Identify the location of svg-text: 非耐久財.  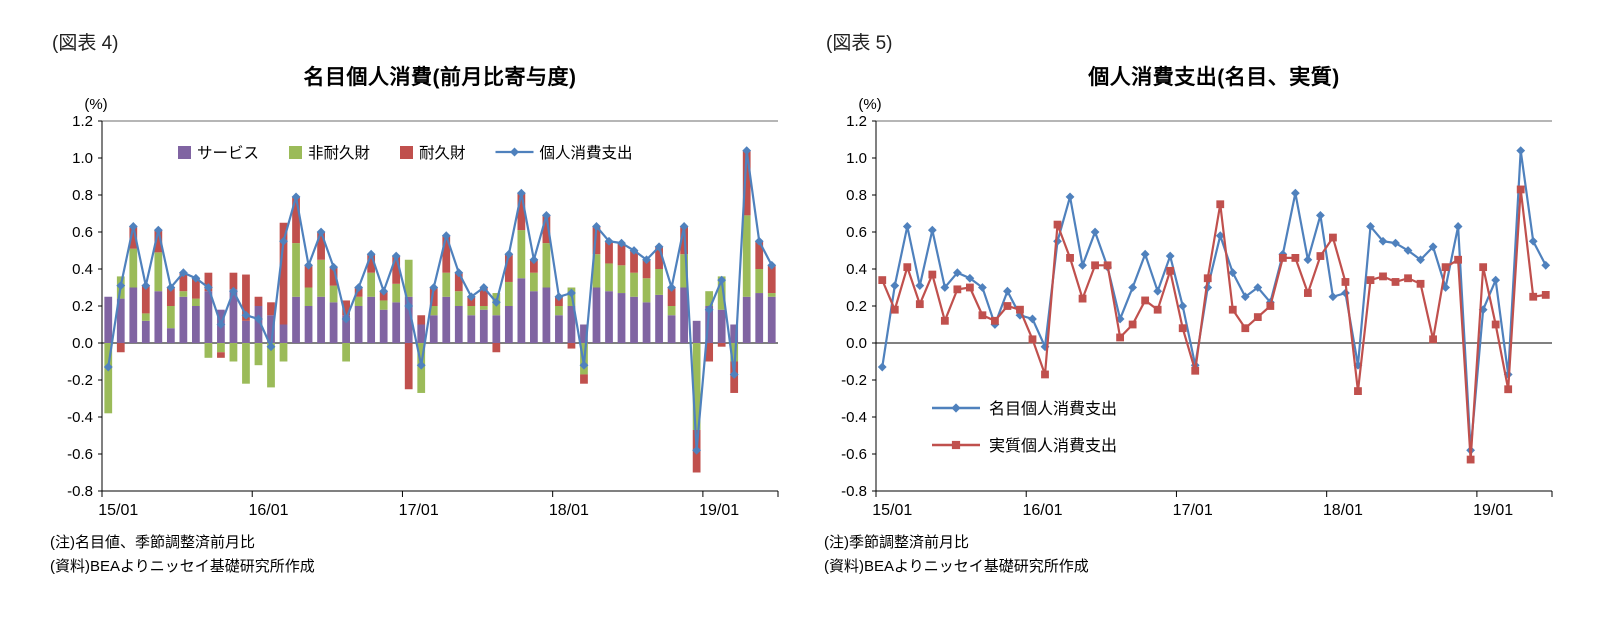
(339, 153).